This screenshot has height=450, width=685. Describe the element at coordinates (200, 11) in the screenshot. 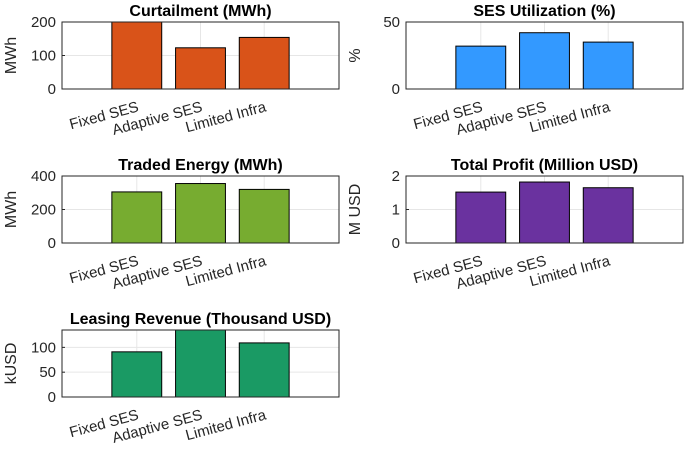

I see `chart-title: Curtailment (MWh)` at that location.